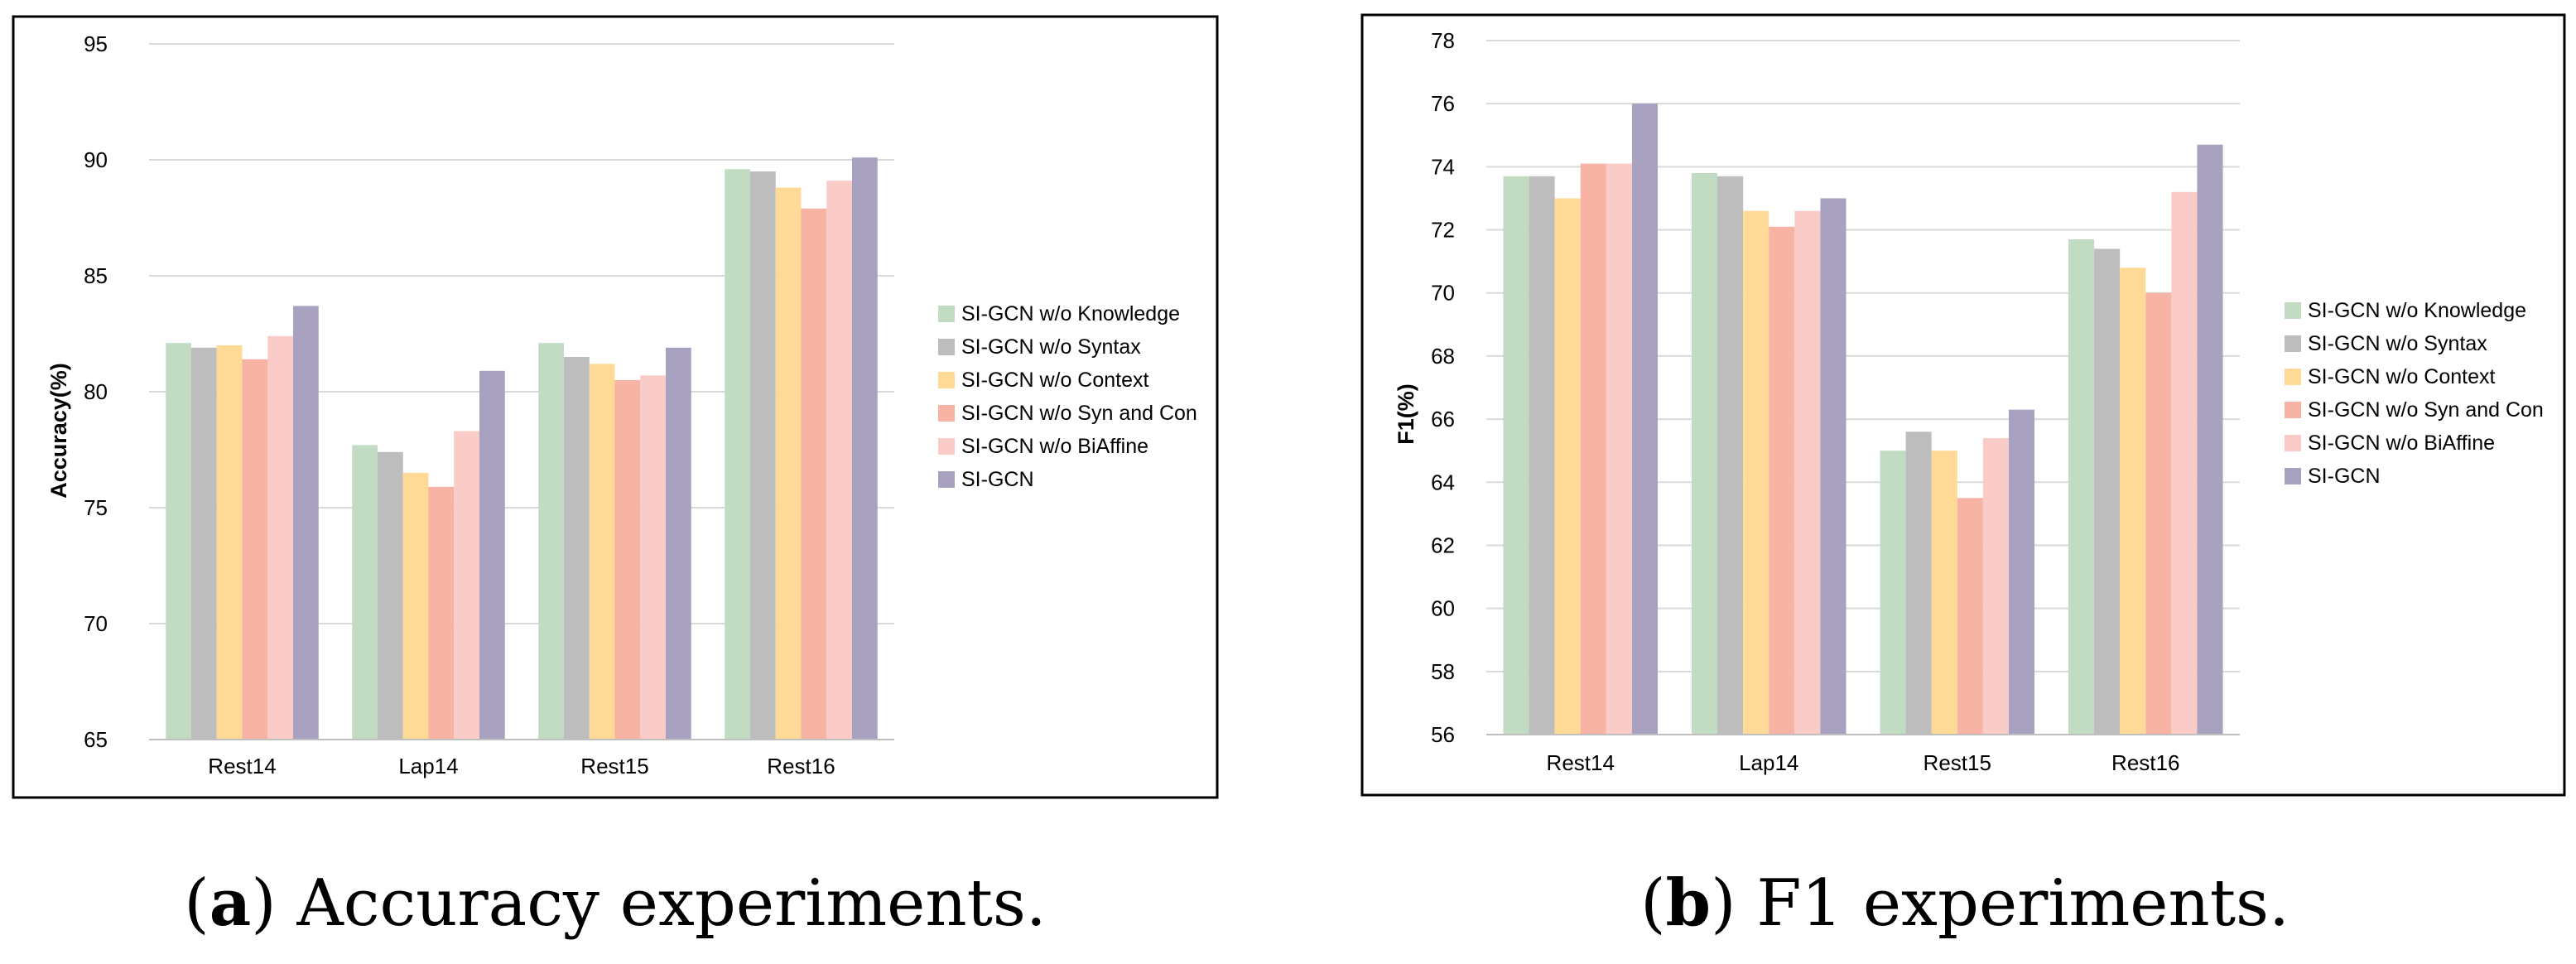  Describe the element at coordinates (1054, 446) in the screenshot. I see `accuracy-legend-label: SI-GCN w/o BiAffine` at that location.